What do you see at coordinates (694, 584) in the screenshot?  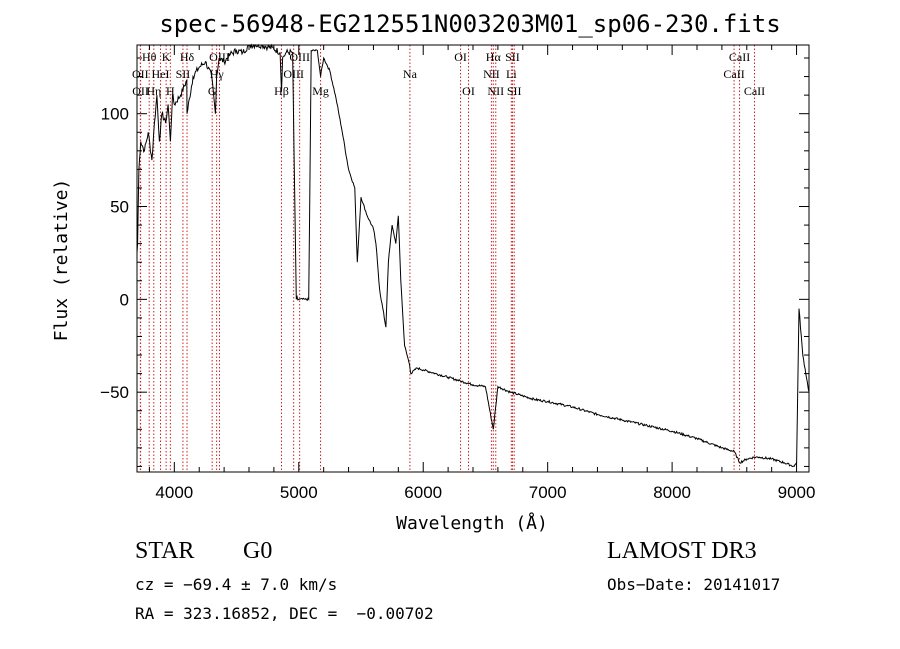 I see `observation-date: Obs−Date: 20141017` at bounding box center [694, 584].